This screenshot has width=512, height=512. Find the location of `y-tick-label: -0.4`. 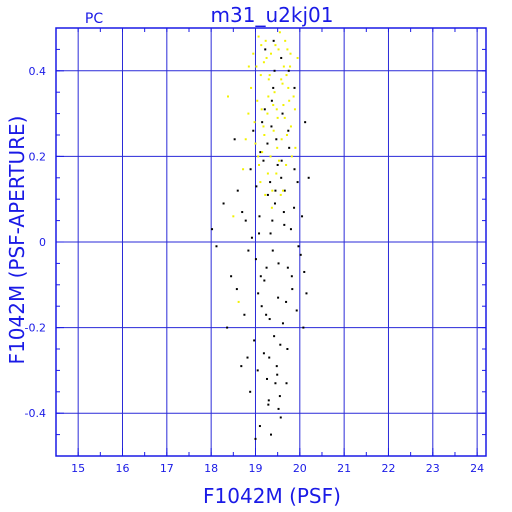

y-tick-label: -0.4 is located at coordinates (35, 413).